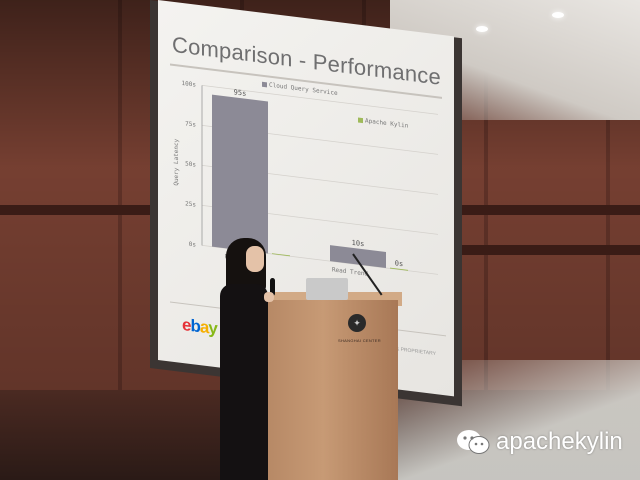  What do you see at coordinates (189, 84) in the screenshot?
I see `y-tick-label: 100s` at bounding box center [189, 84].